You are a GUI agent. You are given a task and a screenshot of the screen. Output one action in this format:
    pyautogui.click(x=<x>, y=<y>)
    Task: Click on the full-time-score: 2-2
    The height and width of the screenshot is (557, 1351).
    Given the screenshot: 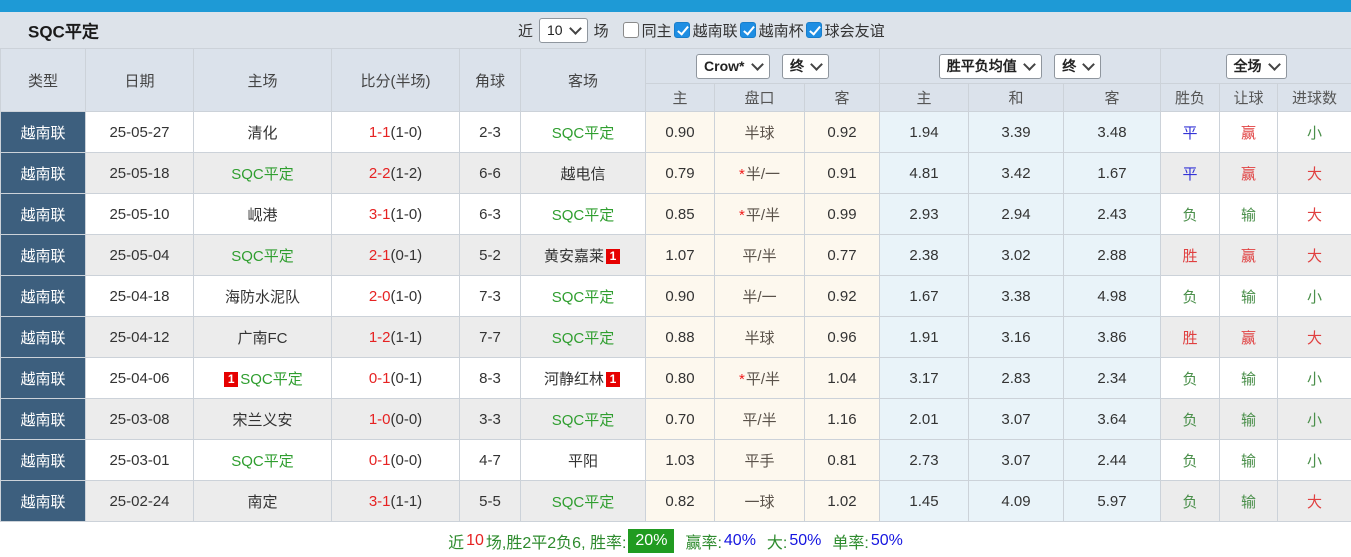 What is the action you would take?
    pyautogui.click(x=379, y=173)
    